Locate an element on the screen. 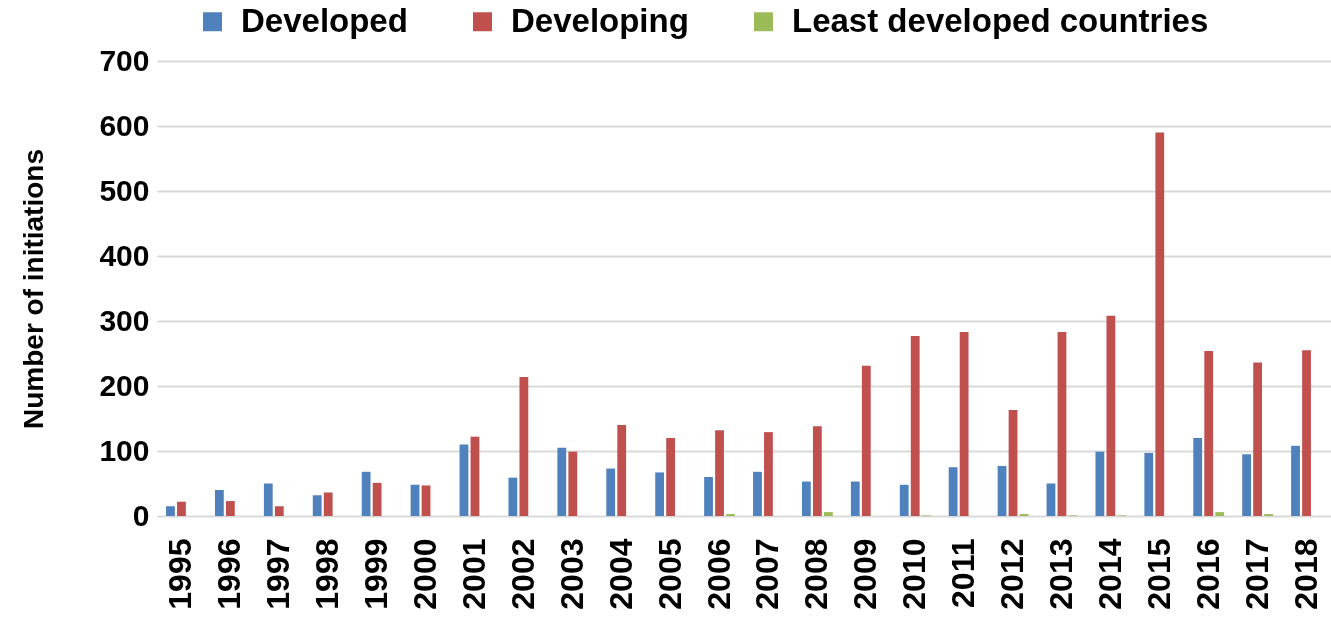  x-tick-label: 2000 is located at coordinates (425, 574).